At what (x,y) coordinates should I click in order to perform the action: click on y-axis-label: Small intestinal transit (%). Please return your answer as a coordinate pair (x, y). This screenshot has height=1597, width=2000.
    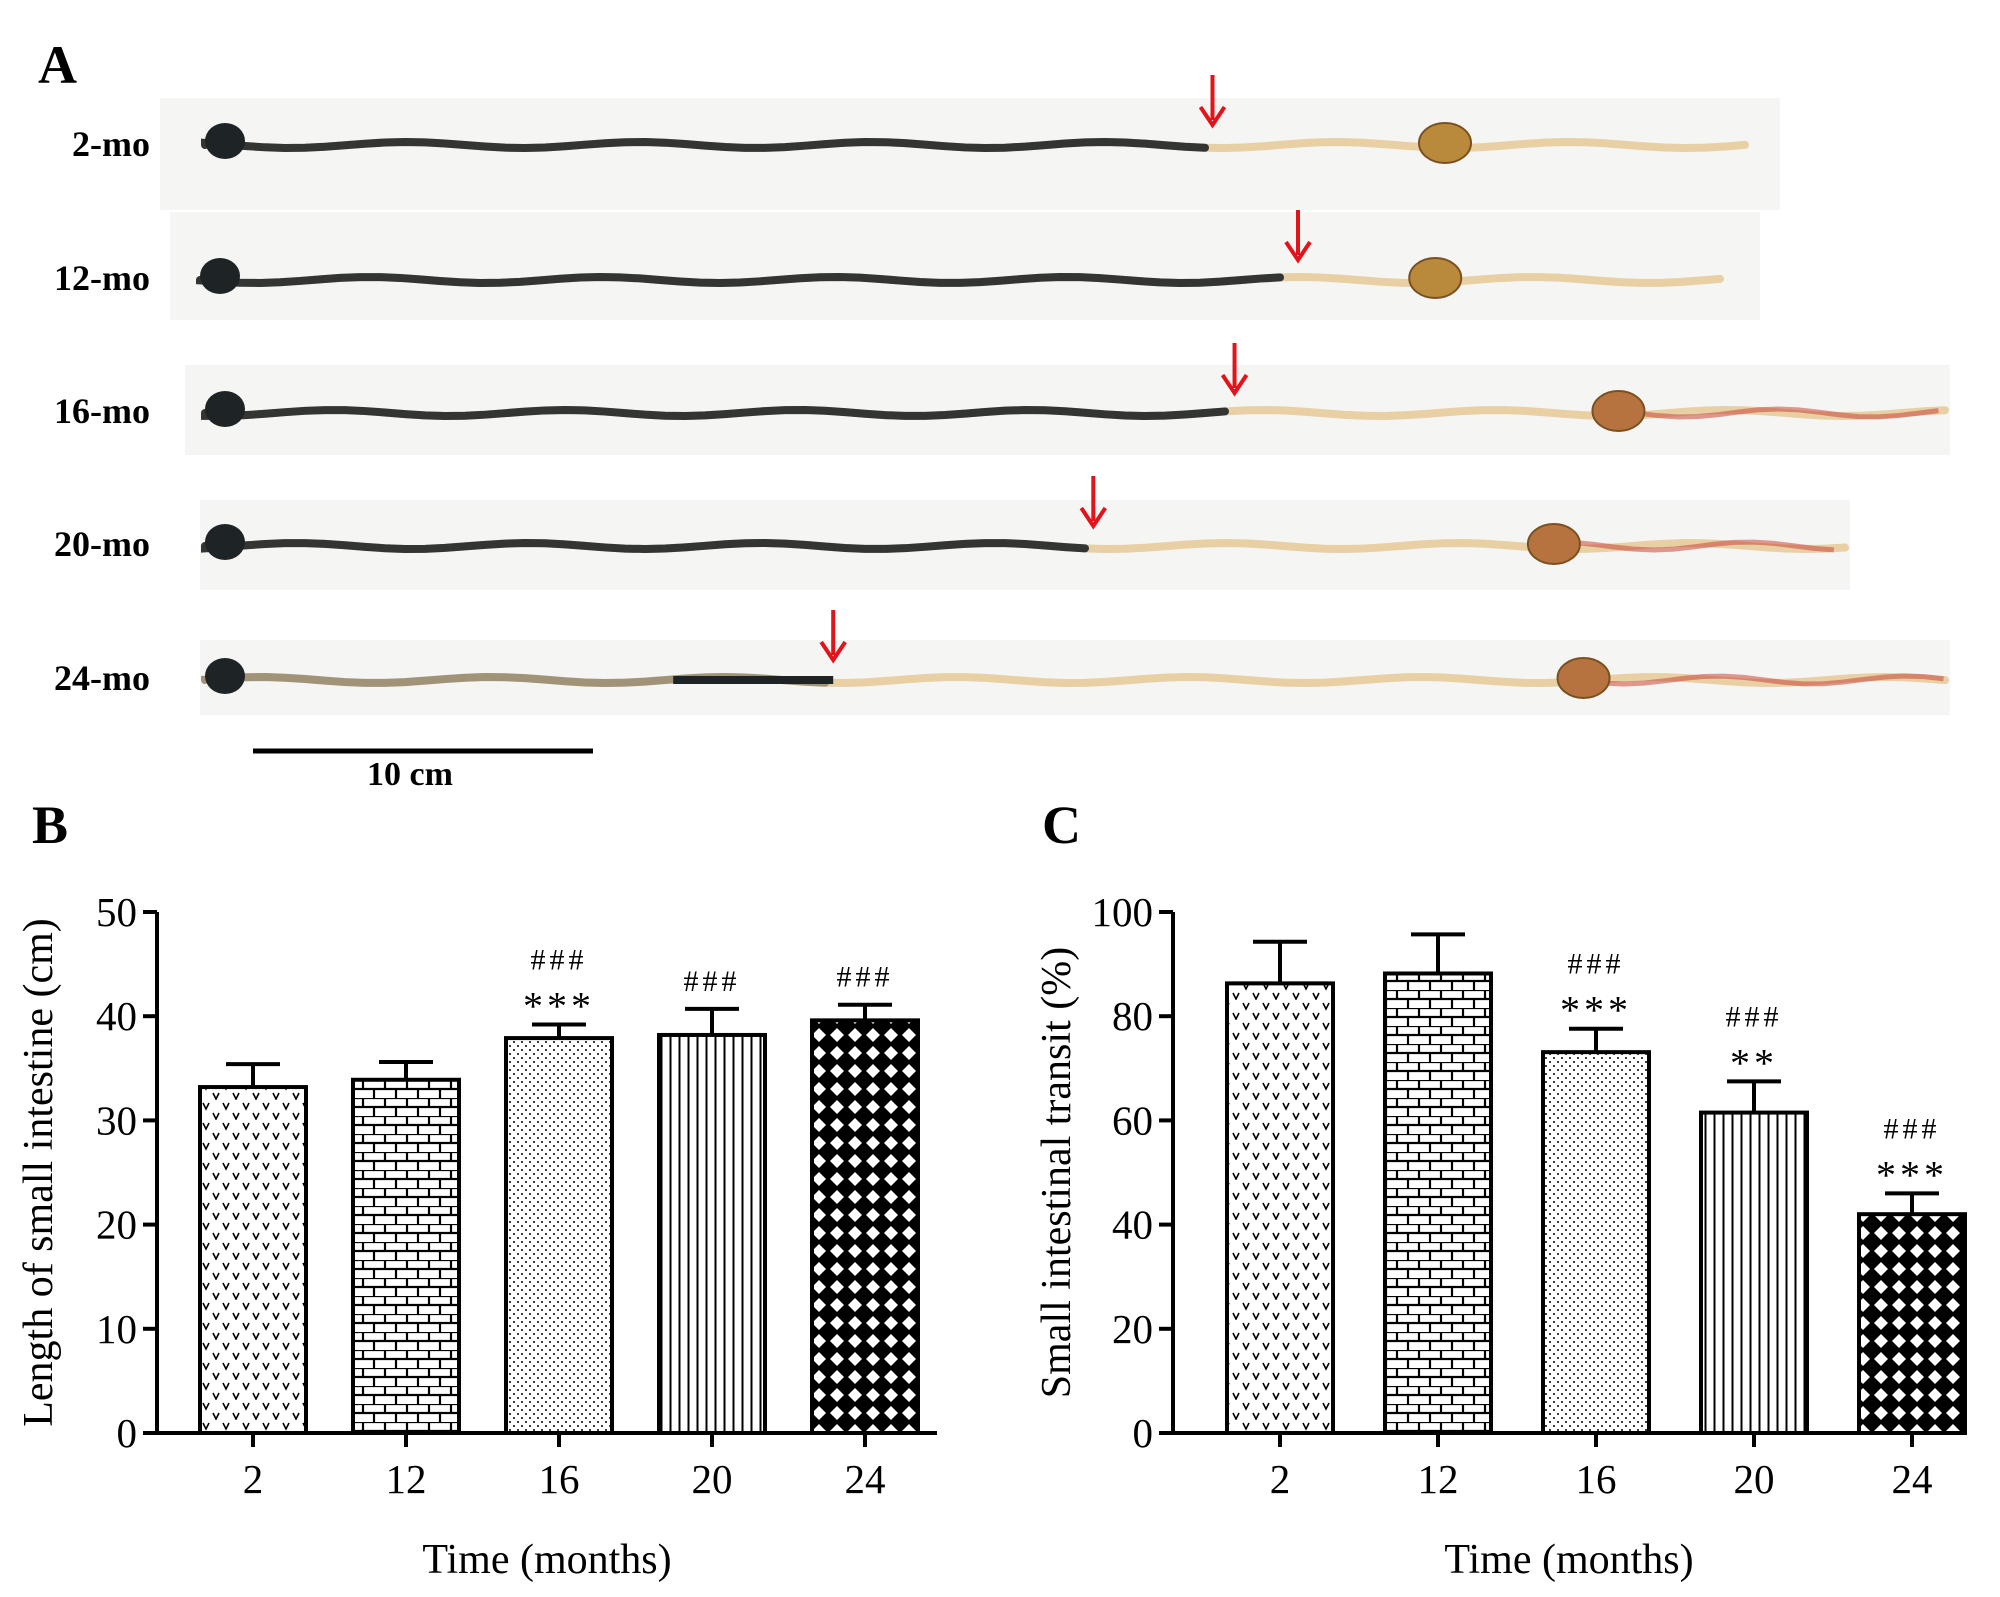
    Looking at the image, I should click on (1057, 1172).